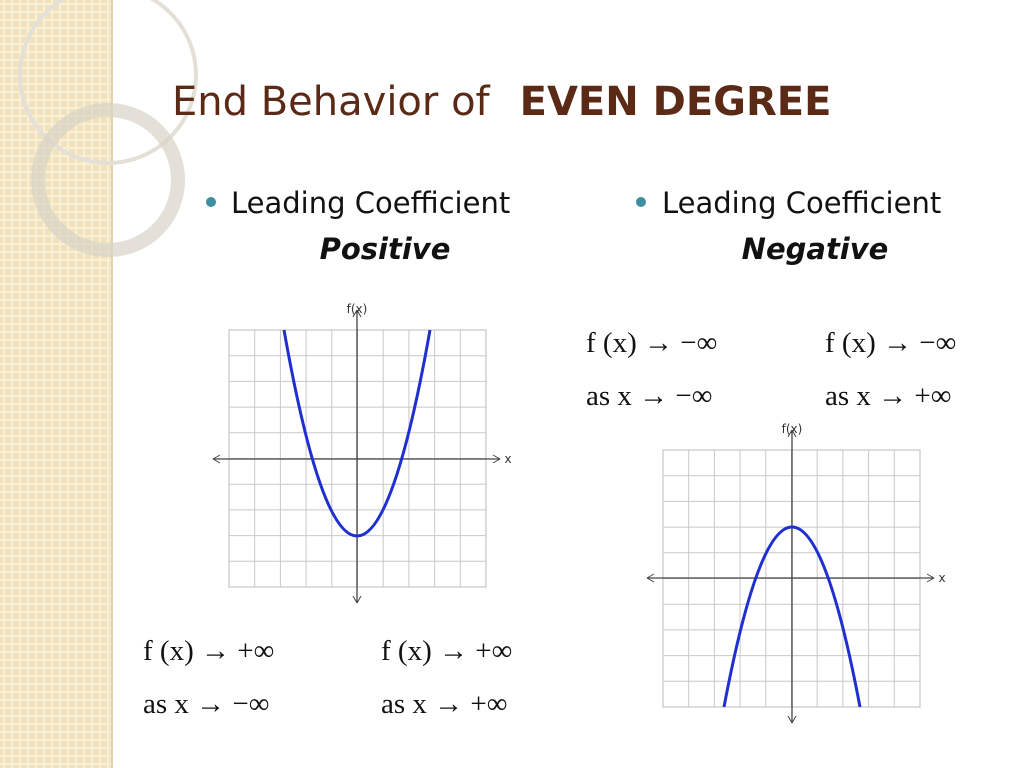 The width and height of the screenshot is (1024, 768). I want to click on title-emphasis: EVEN DEGREE, so click(676, 102).